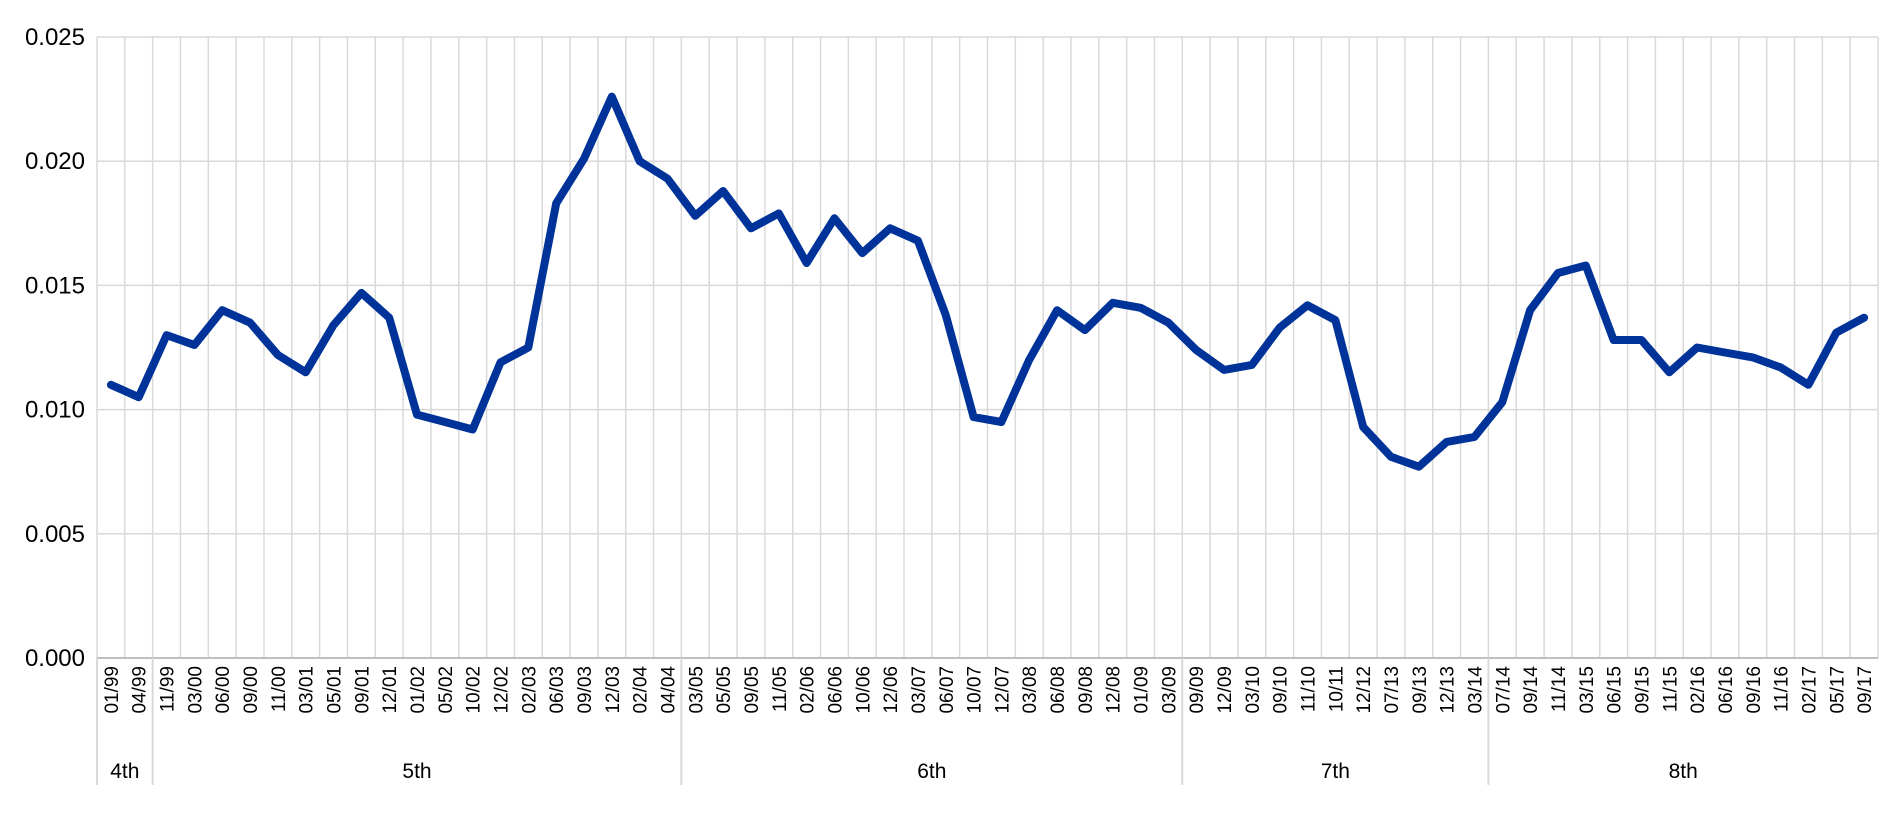 The image size is (1890, 828). I want to click on x-tick-label: 01/99, so click(112, 690).